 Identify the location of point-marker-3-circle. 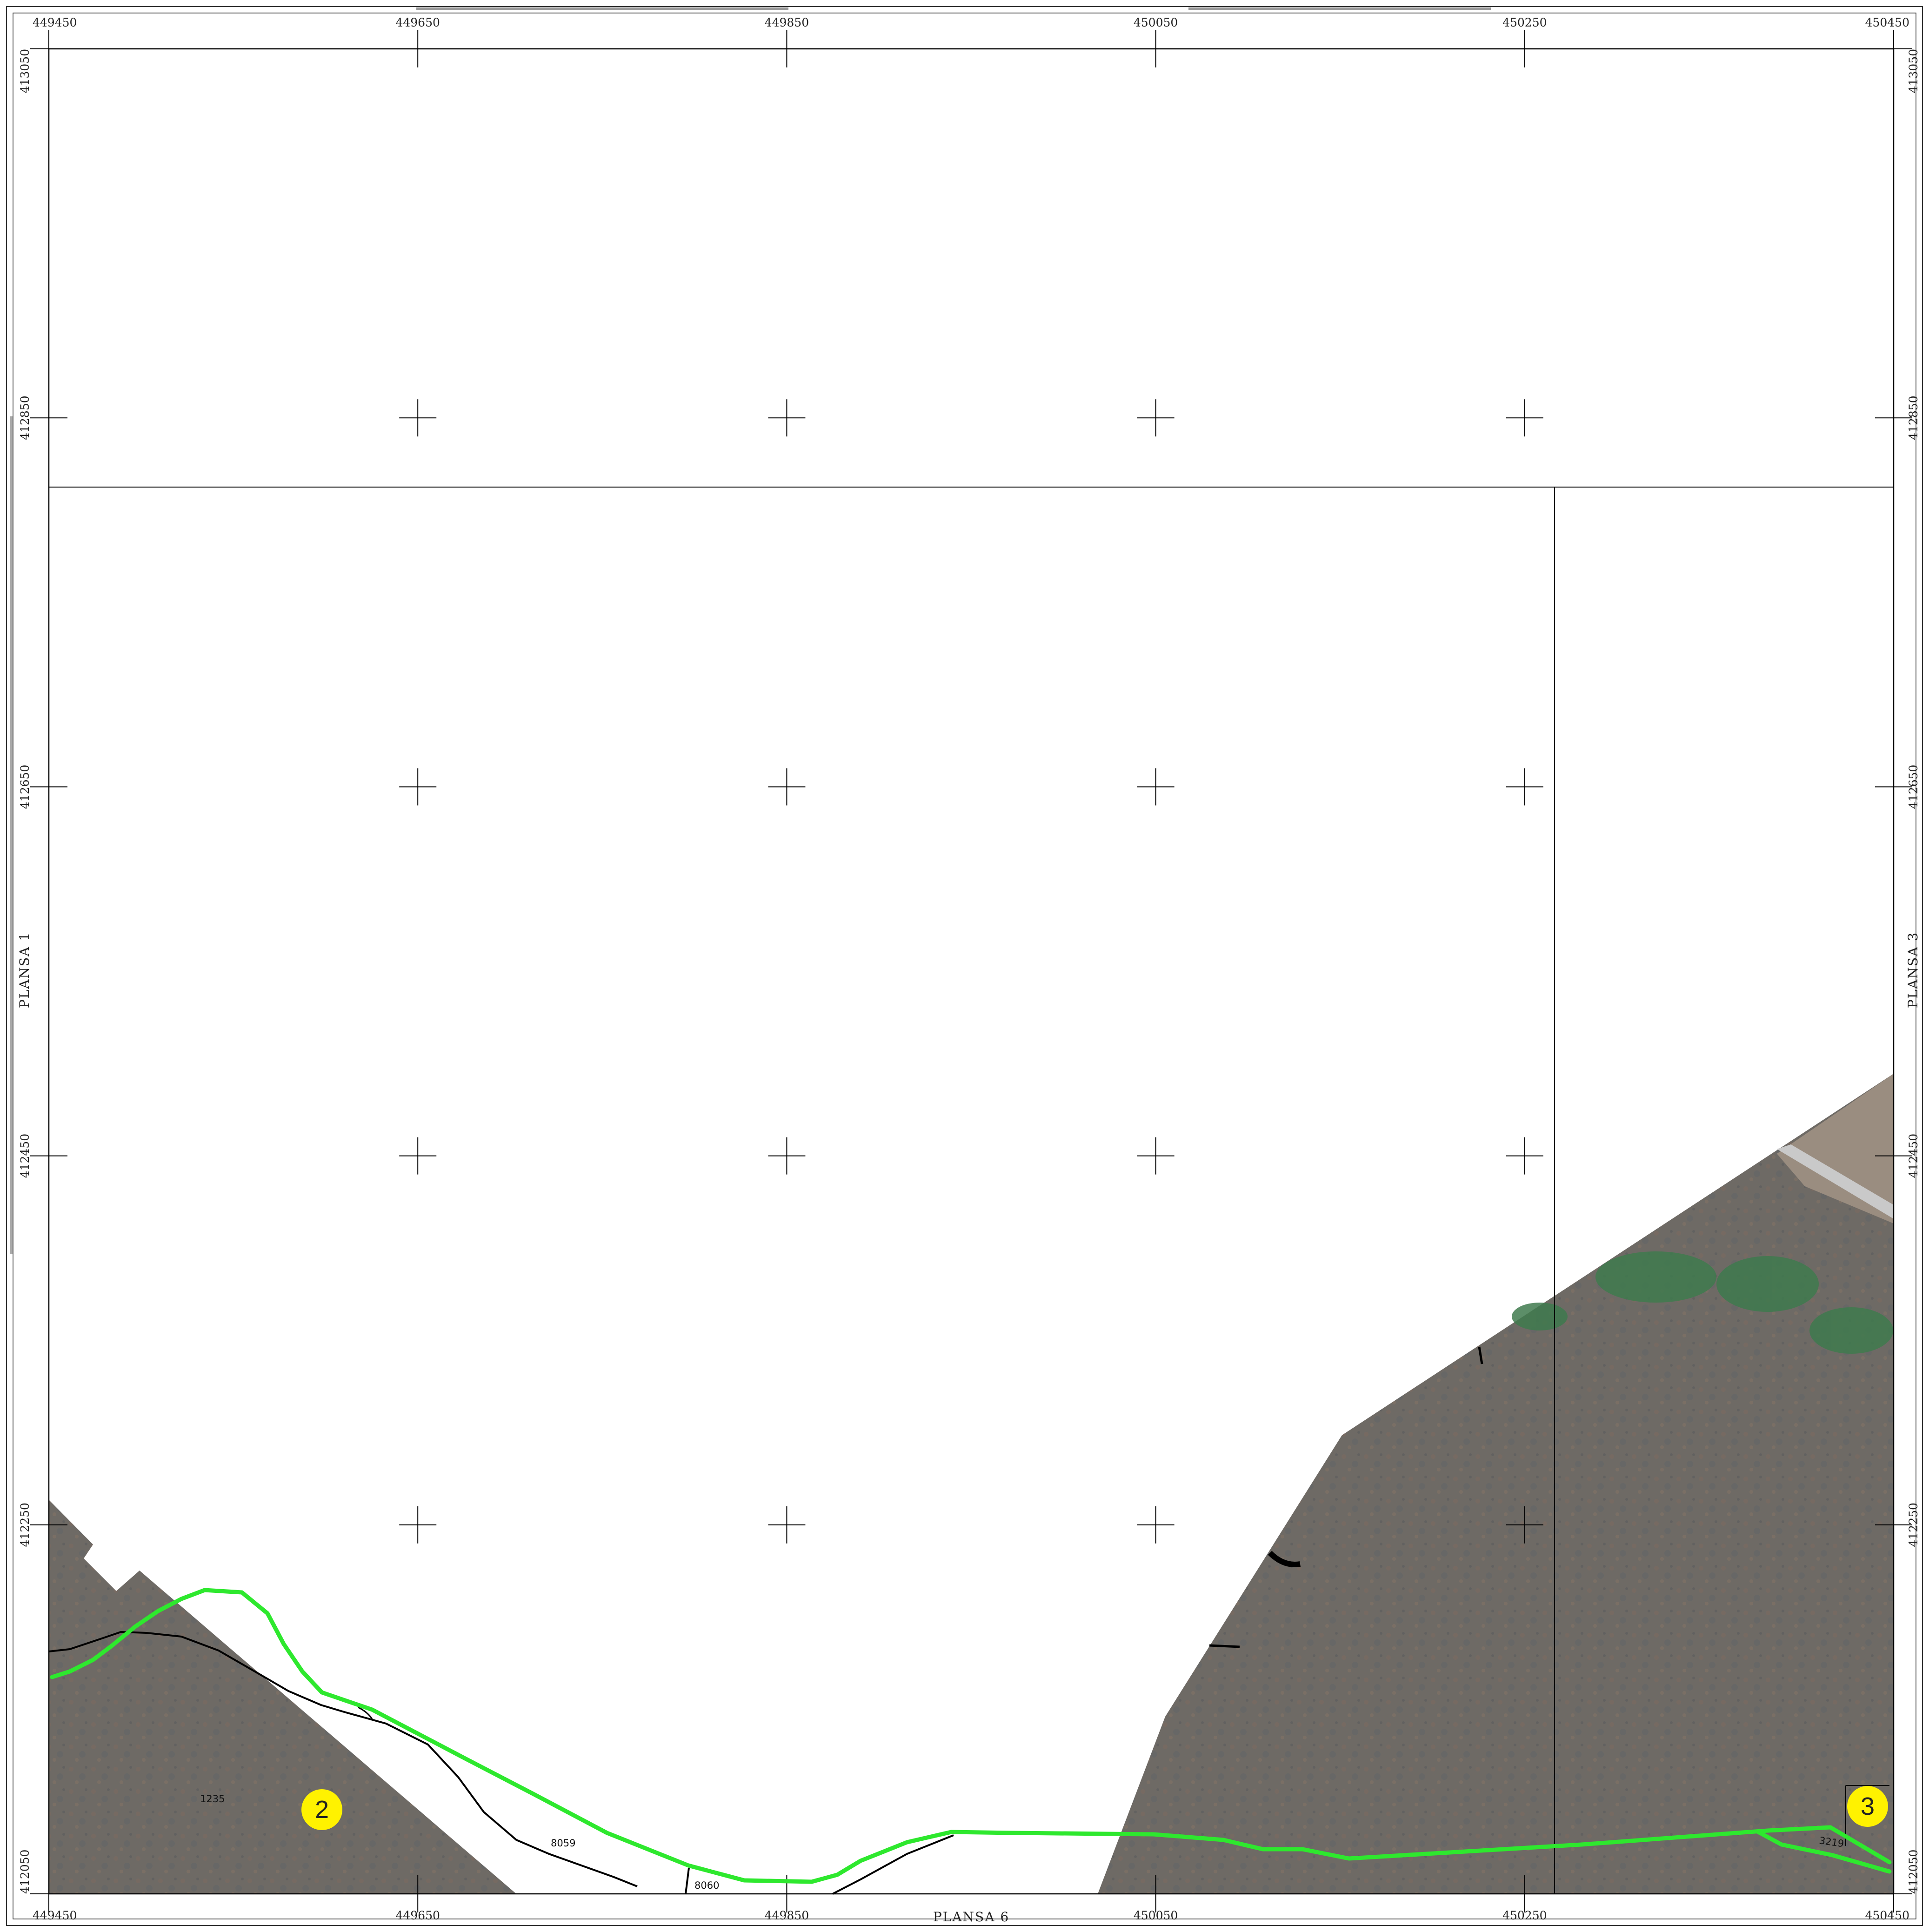
(1867, 1807).